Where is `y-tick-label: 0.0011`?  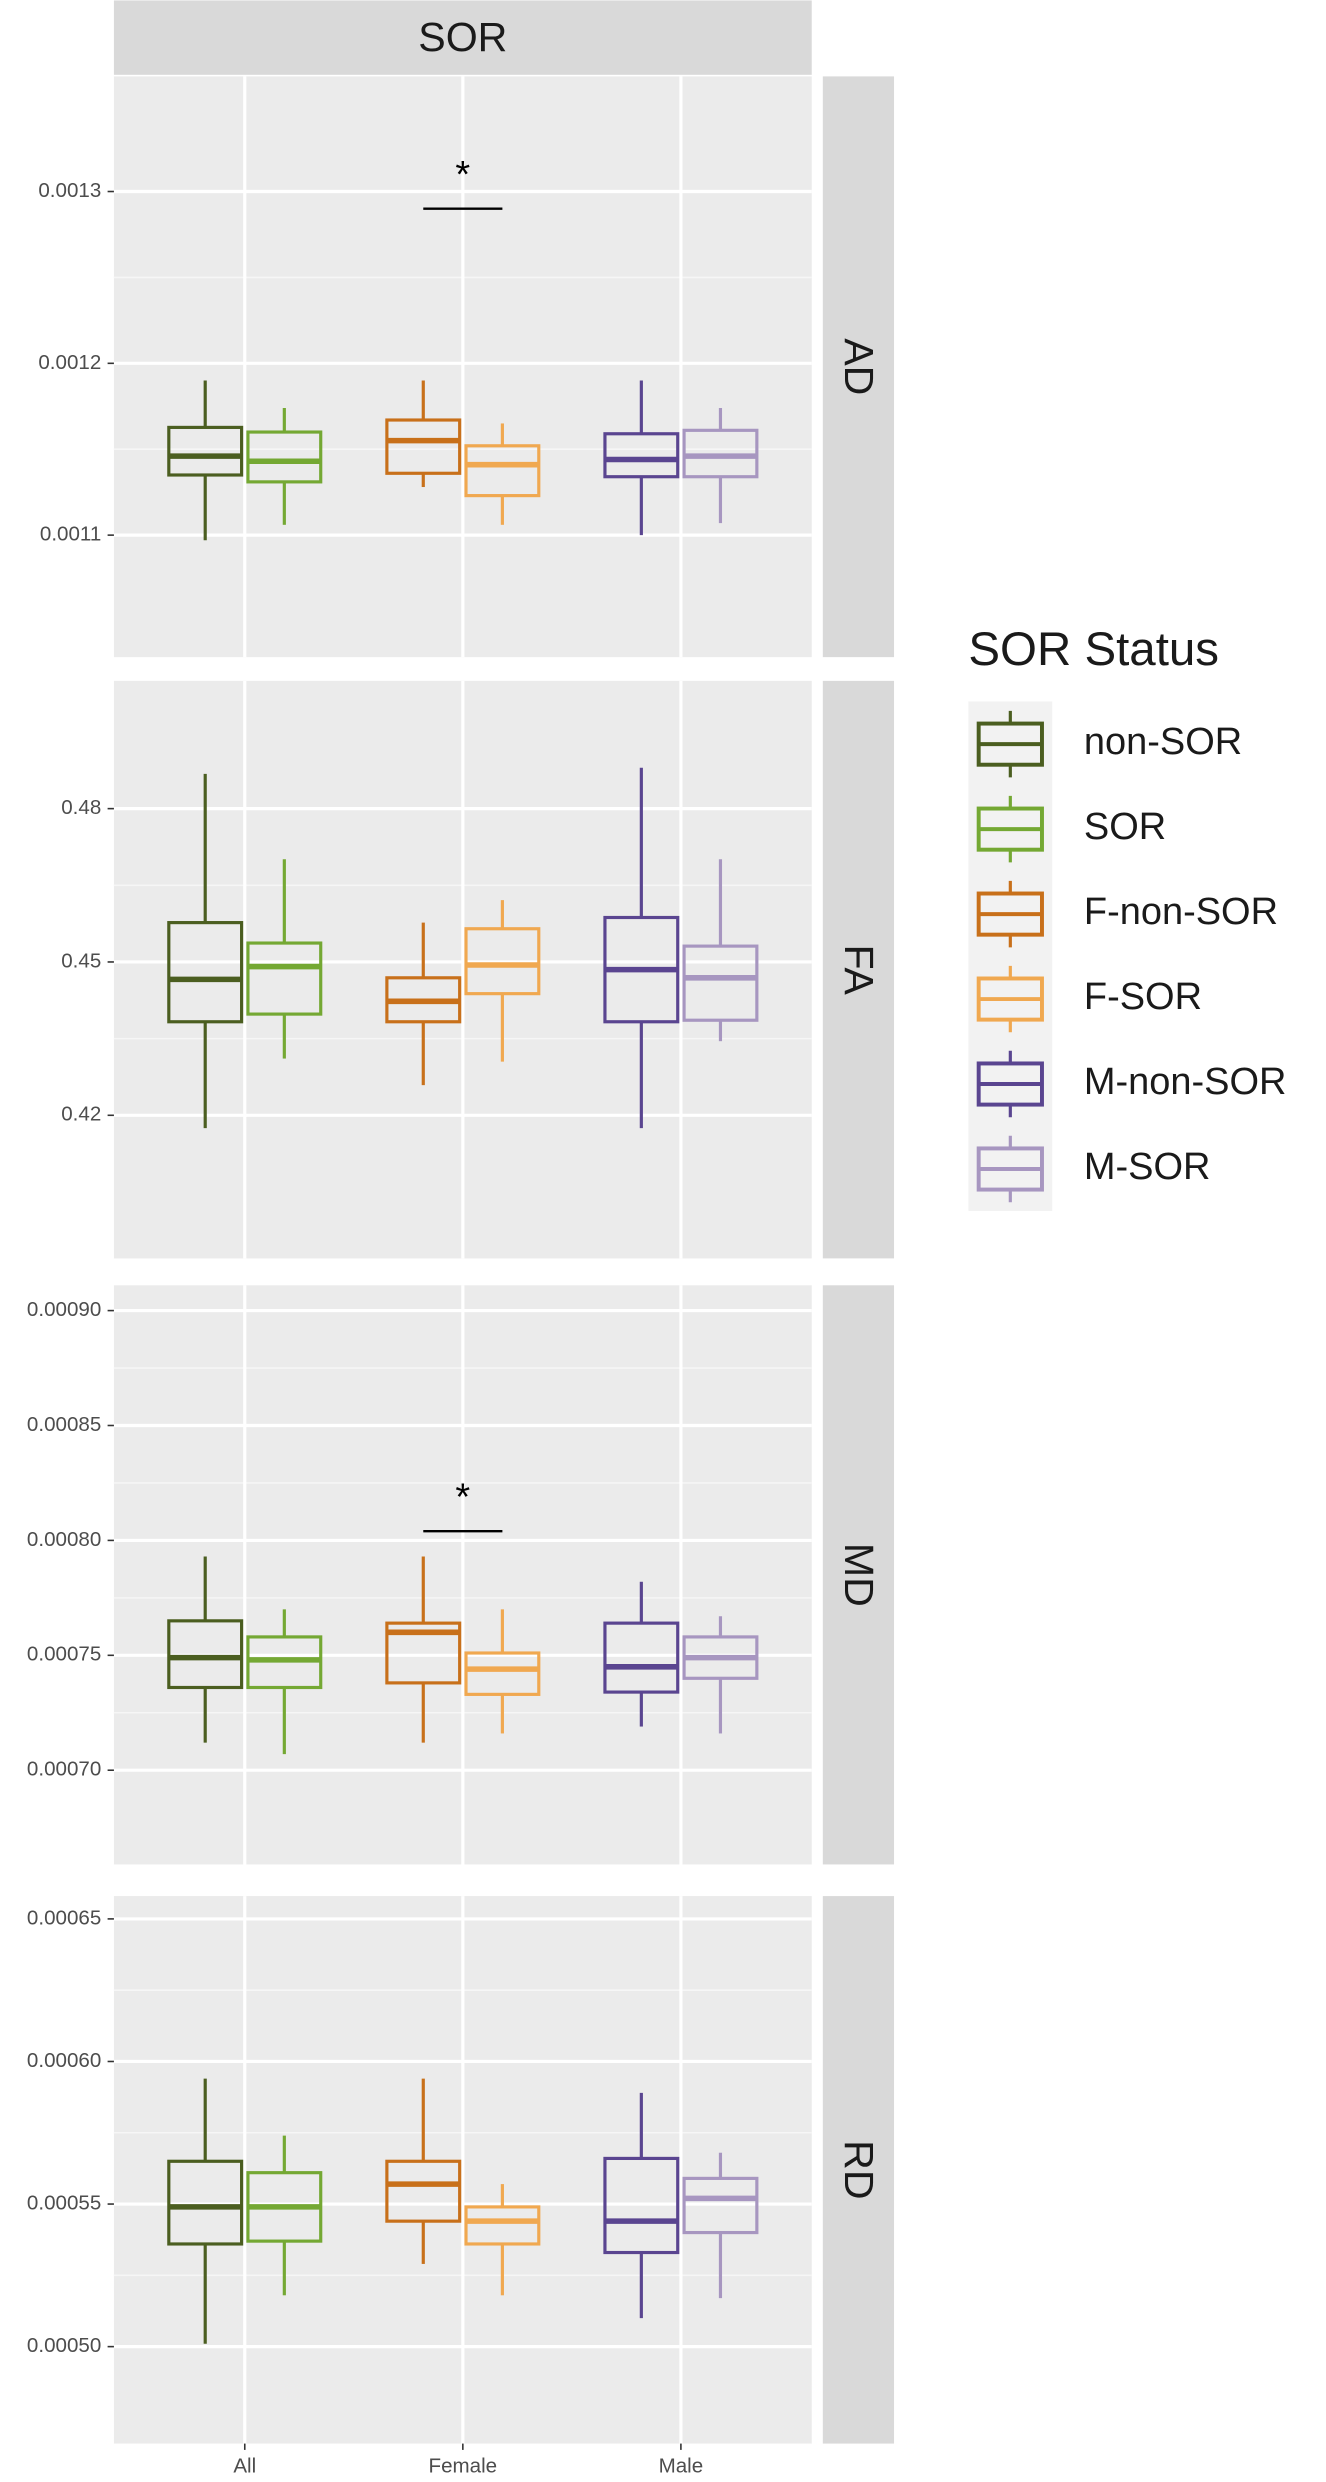
y-tick-label: 0.0011 is located at coordinates (70, 534).